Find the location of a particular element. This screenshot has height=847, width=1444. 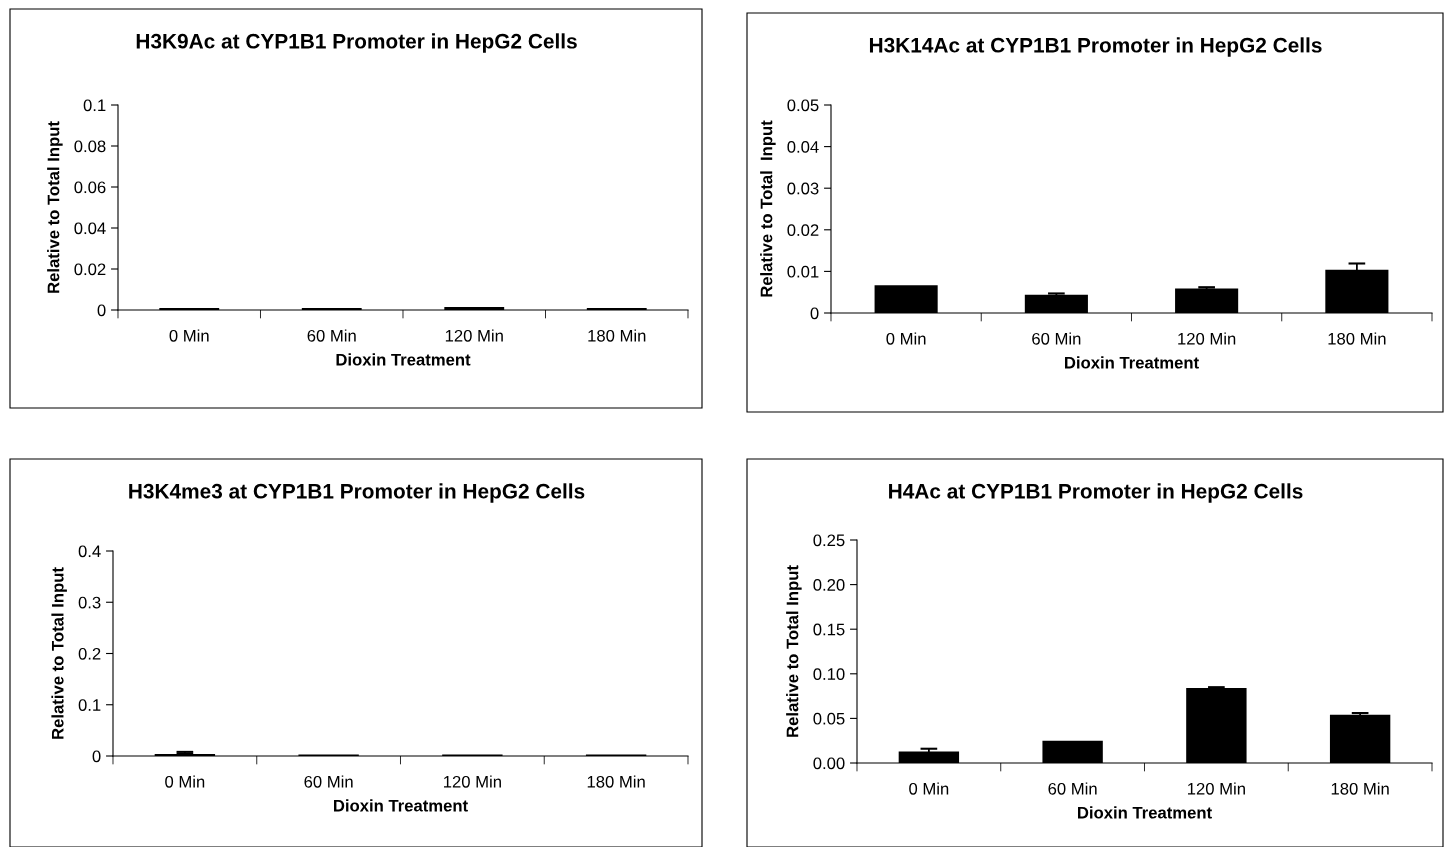

y-tick-label: 0.03 is located at coordinates (803, 188).